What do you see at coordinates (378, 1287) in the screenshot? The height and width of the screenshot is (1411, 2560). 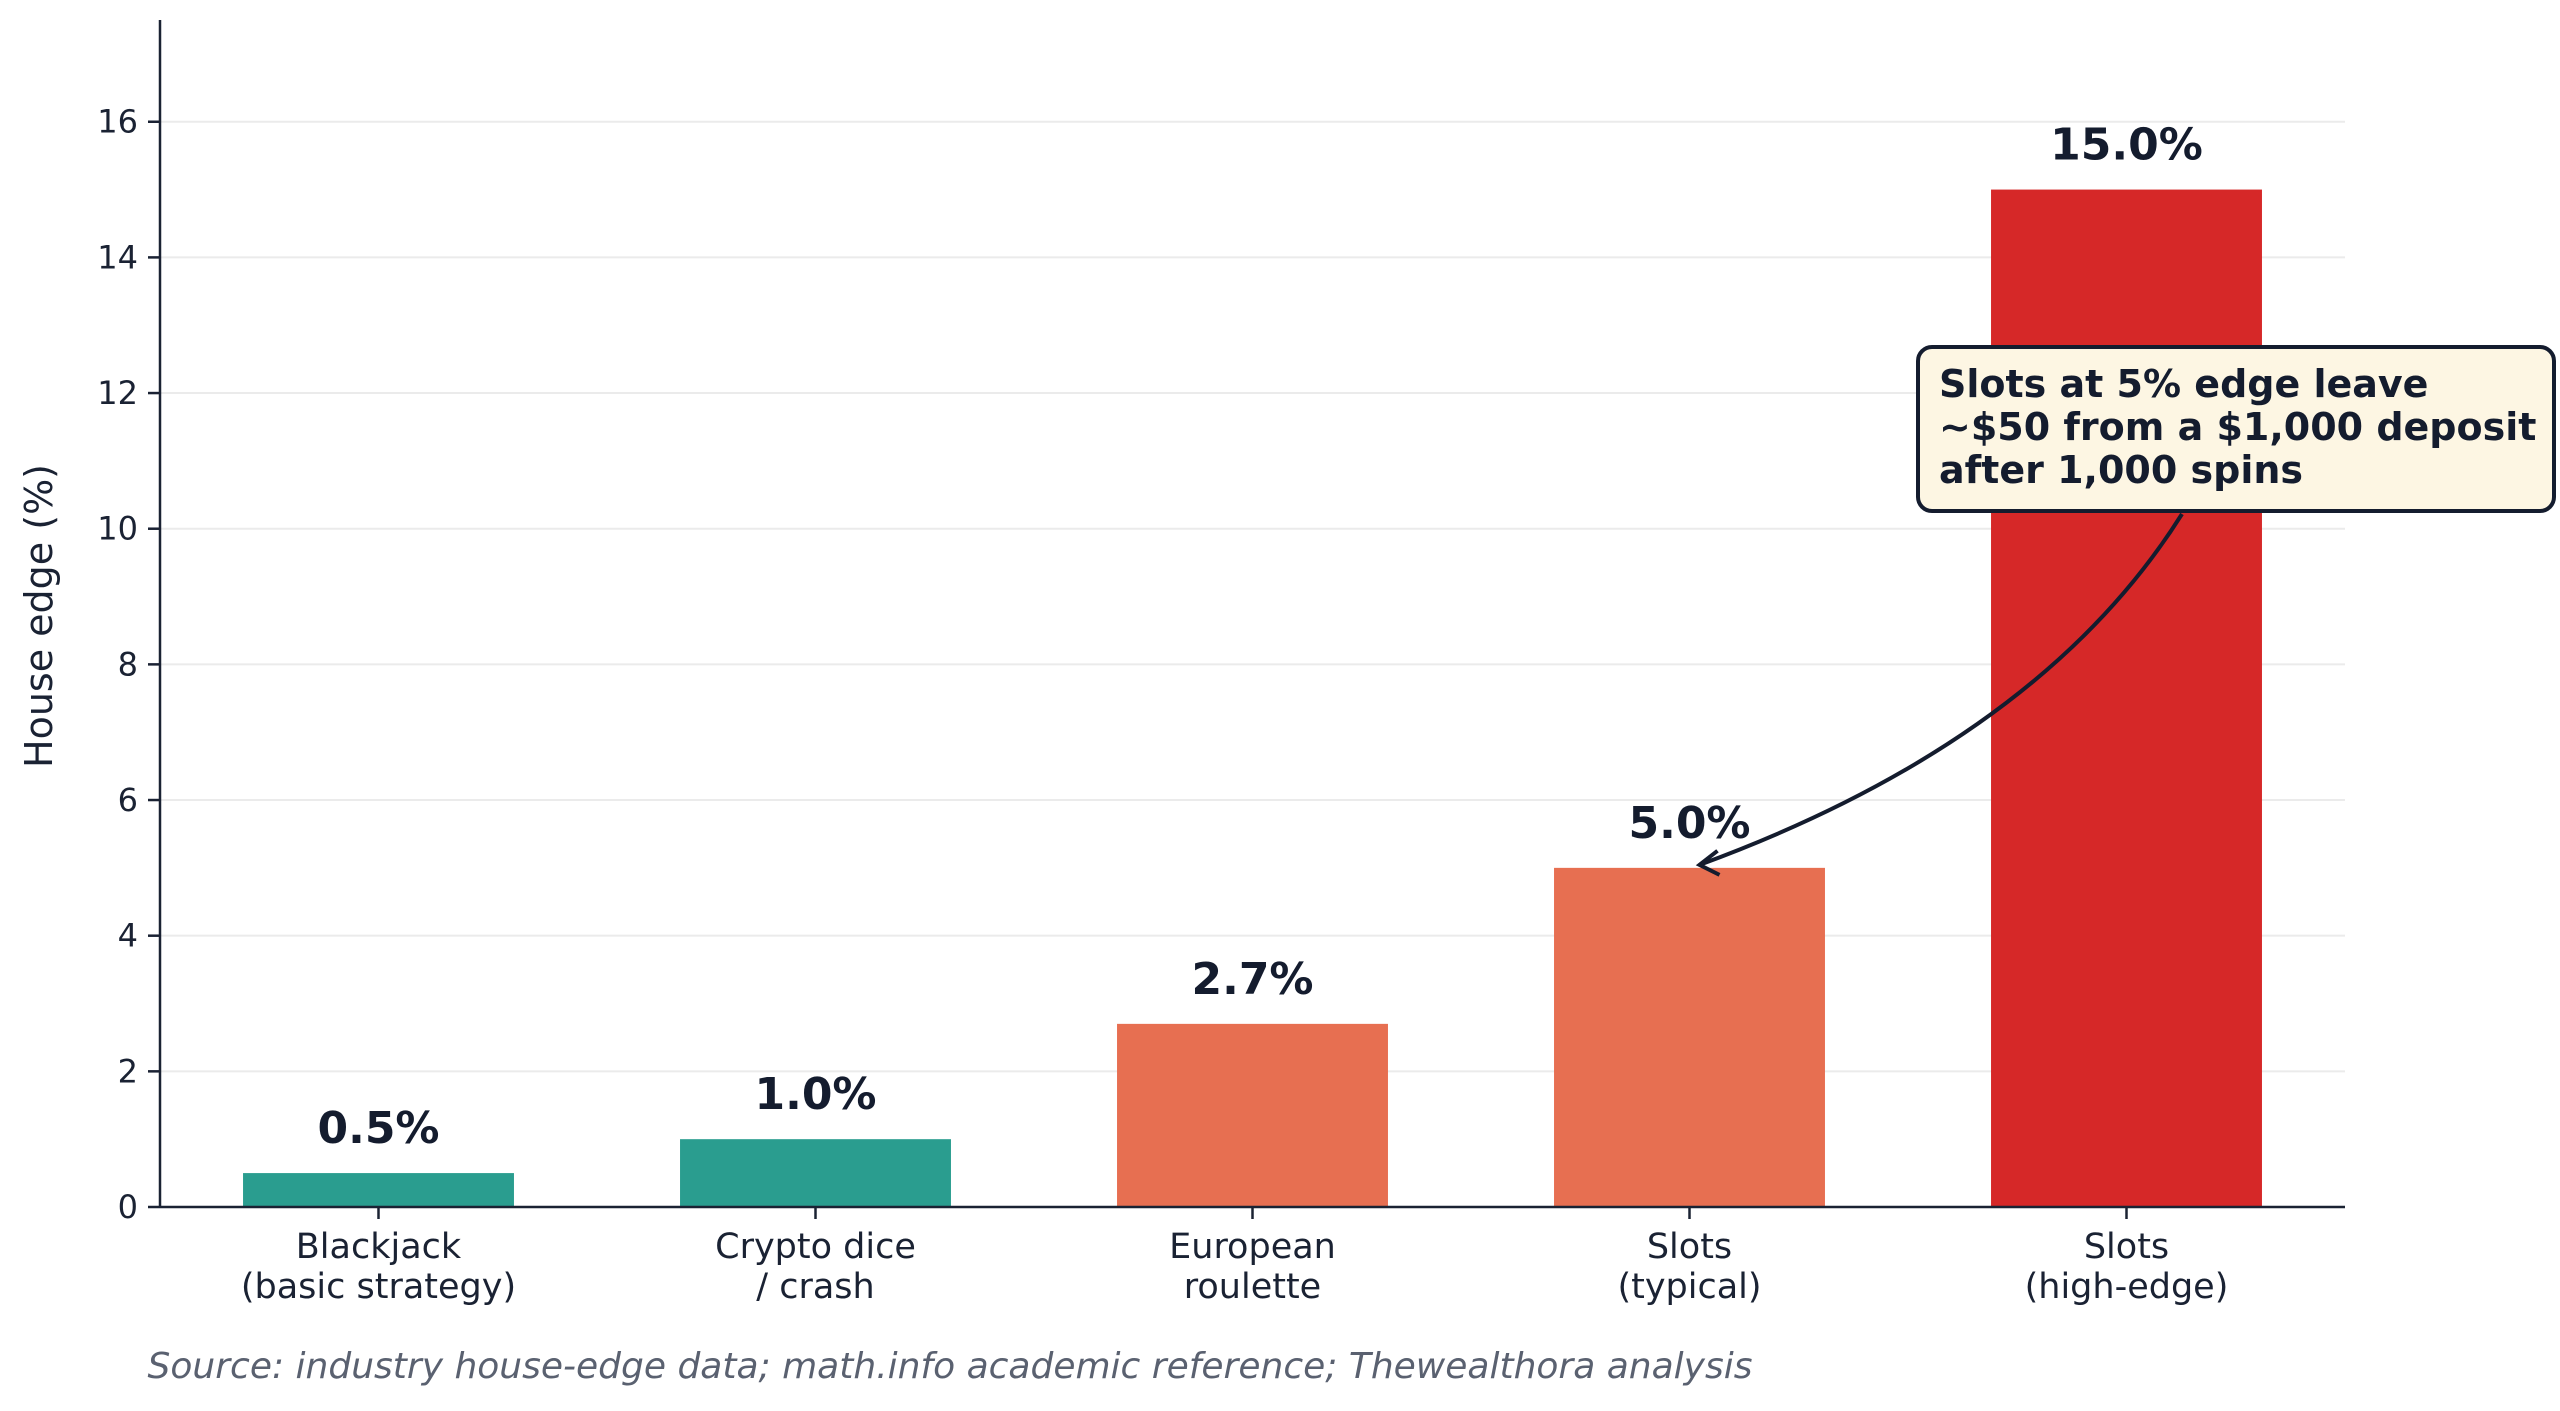 I see `x-tick-label: (basic strategy)` at bounding box center [378, 1287].